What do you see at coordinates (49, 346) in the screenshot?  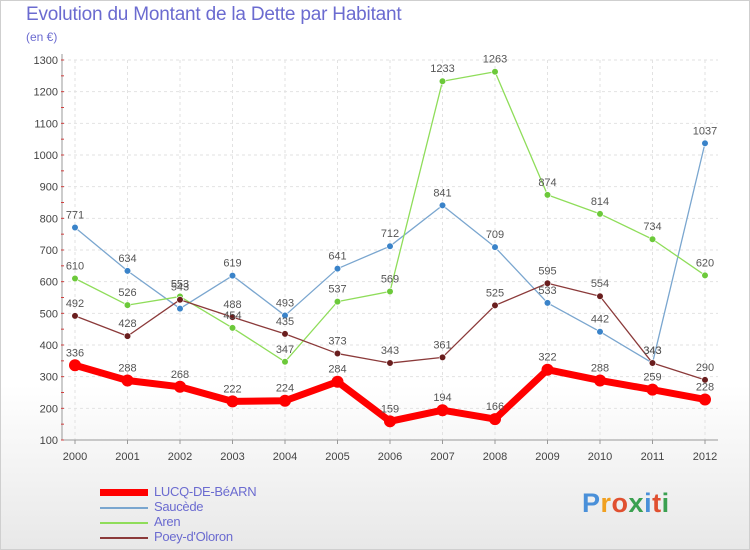 I see `y-tick-label: 400` at bounding box center [49, 346].